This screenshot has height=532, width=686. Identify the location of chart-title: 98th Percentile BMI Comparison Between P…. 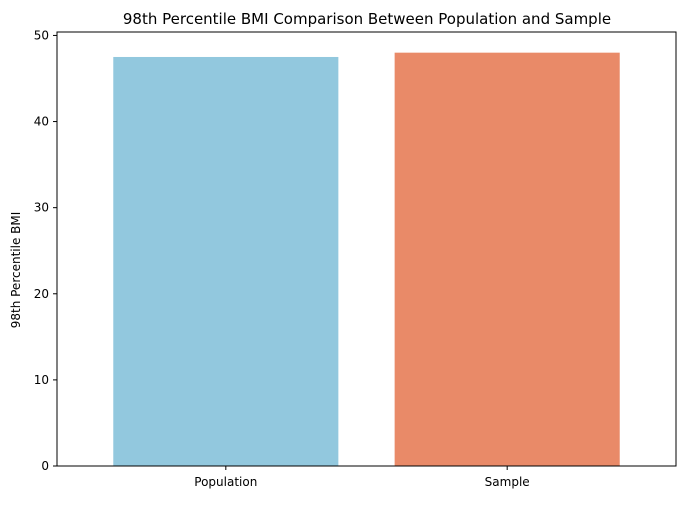
(367, 19).